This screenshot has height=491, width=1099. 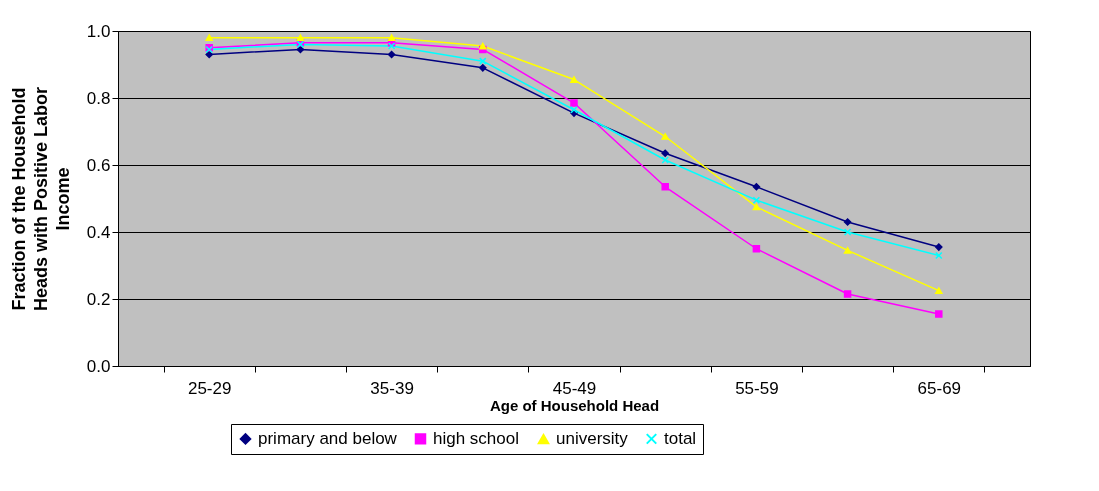 What do you see at coordinates (574, 405) in the screenshot?
I see `x-axis-title: Age of Household Head` at bounding box center [574, 405].